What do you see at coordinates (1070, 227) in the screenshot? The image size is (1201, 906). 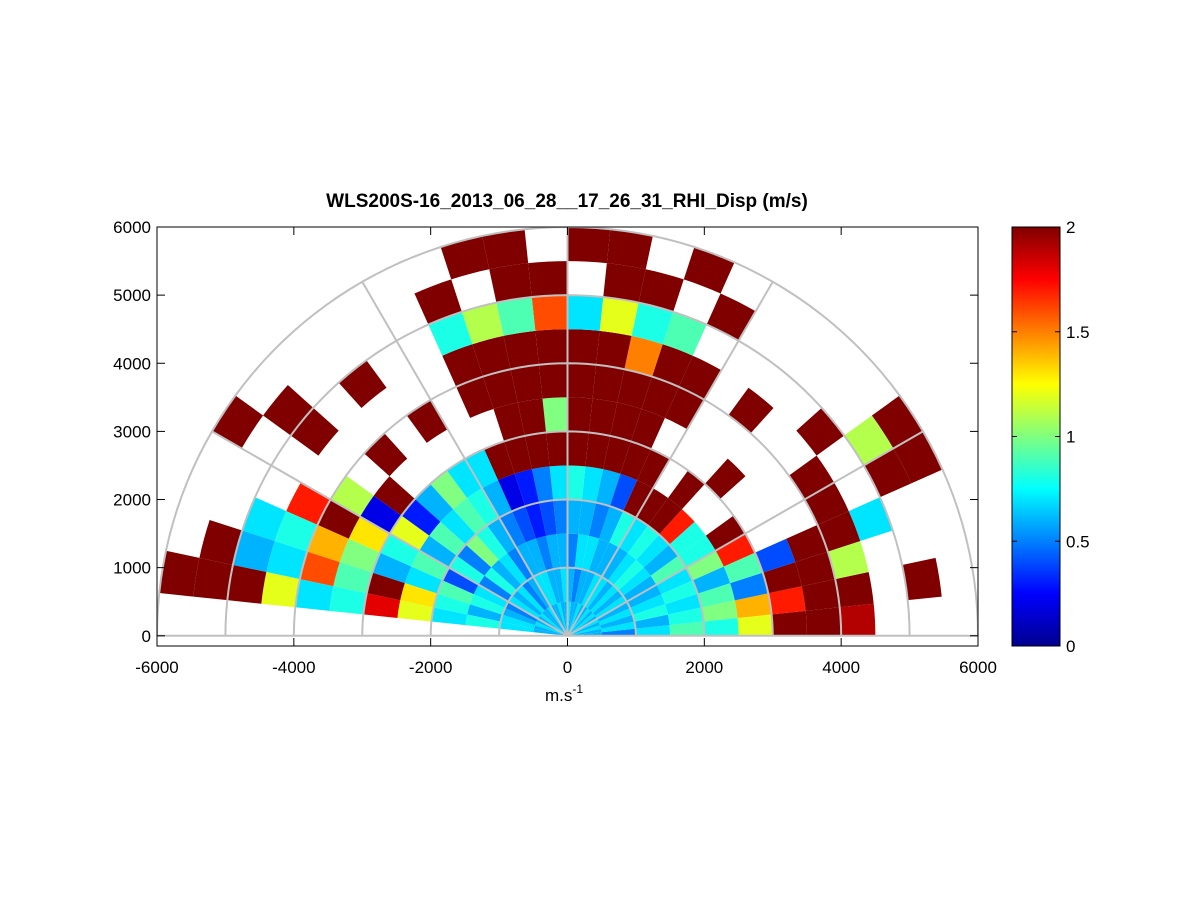 I see `colorbar-tick-label: 2` at bounding box center [1070, 227].